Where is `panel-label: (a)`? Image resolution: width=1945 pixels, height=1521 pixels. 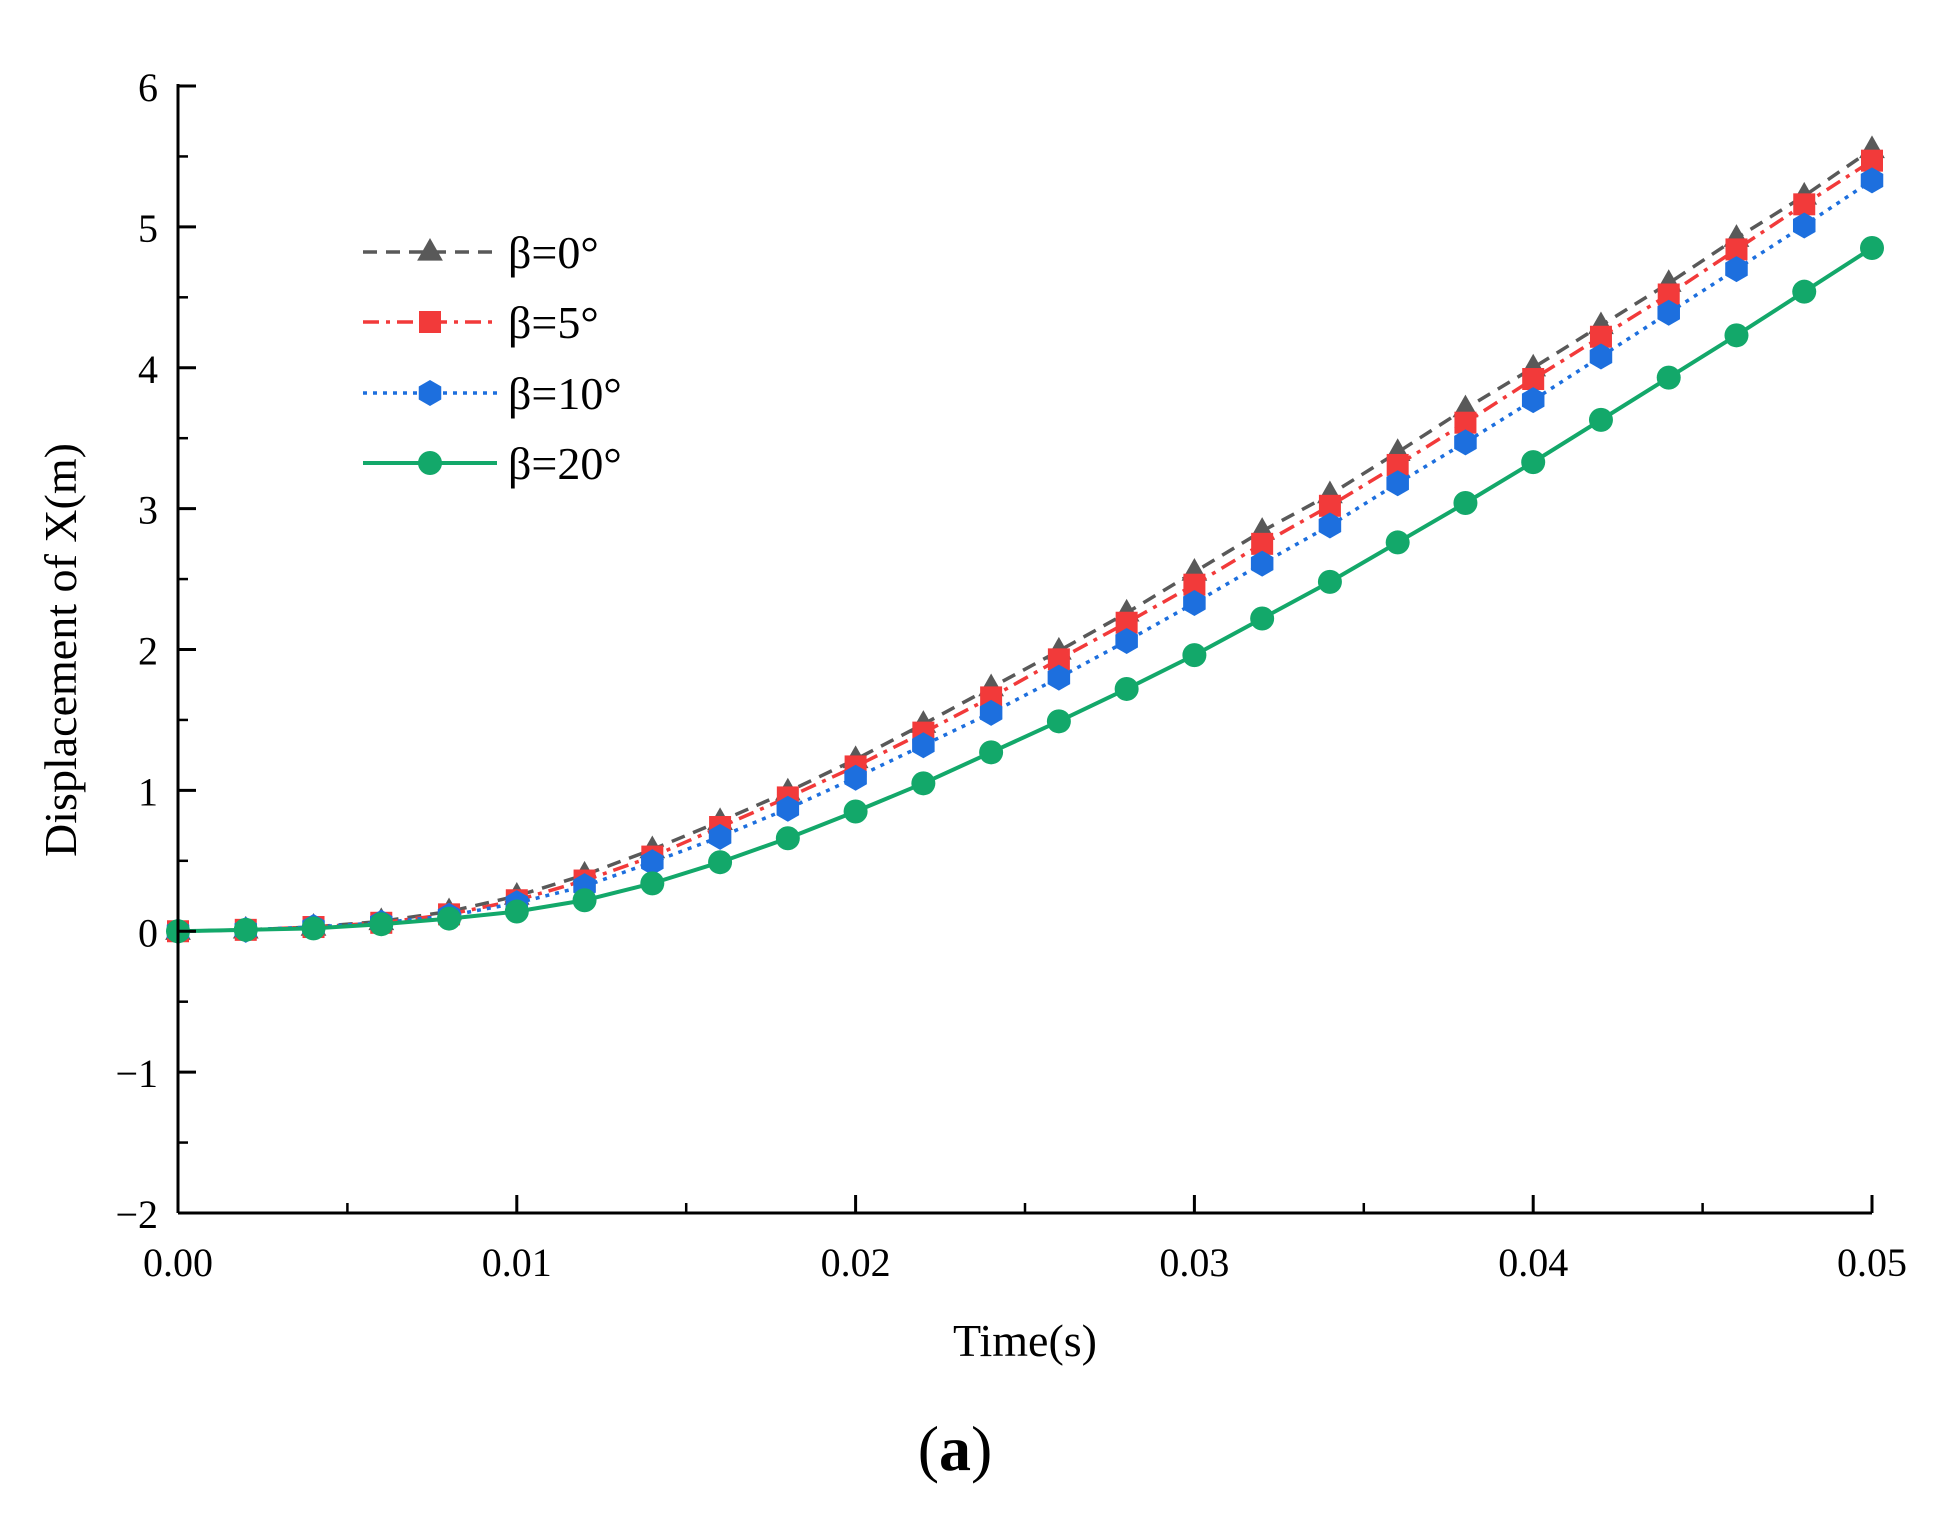 panel-label: (a) is located at coordinates (955, 1448).